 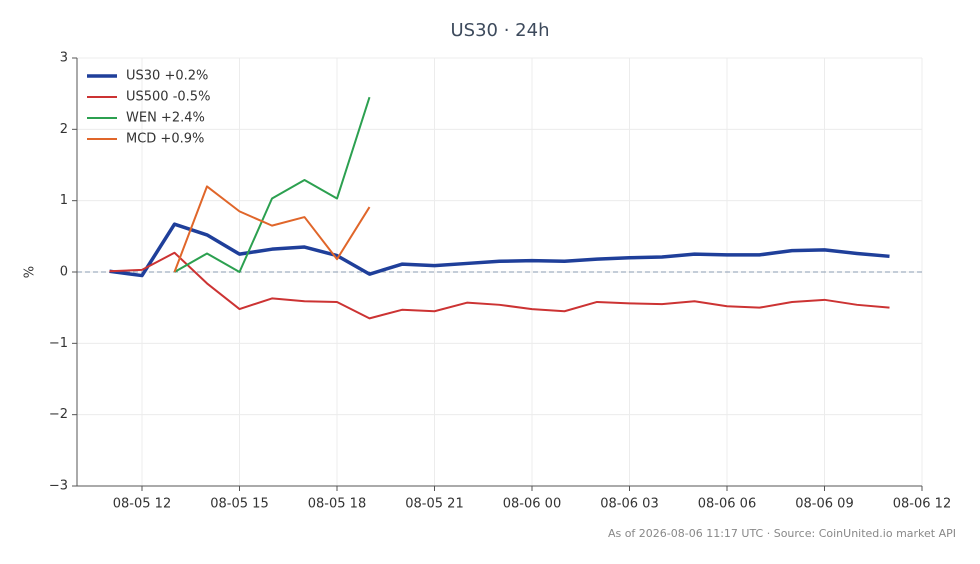 What do you see at coordinates (30, 272) in the screenshot?
I see `y-axis-label: %` at bounding box center [30, 272].